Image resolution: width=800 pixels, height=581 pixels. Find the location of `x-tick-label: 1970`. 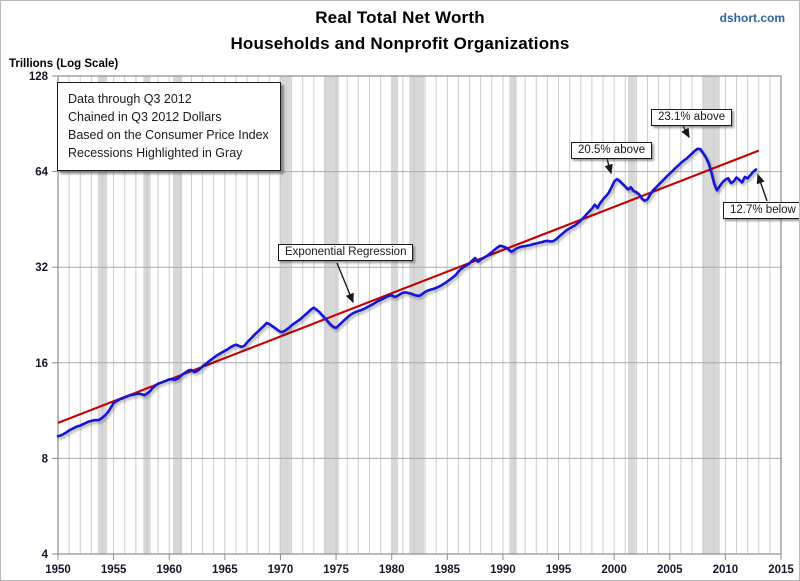

x-tick-label: 1970 is located at coordinates (281, 570).